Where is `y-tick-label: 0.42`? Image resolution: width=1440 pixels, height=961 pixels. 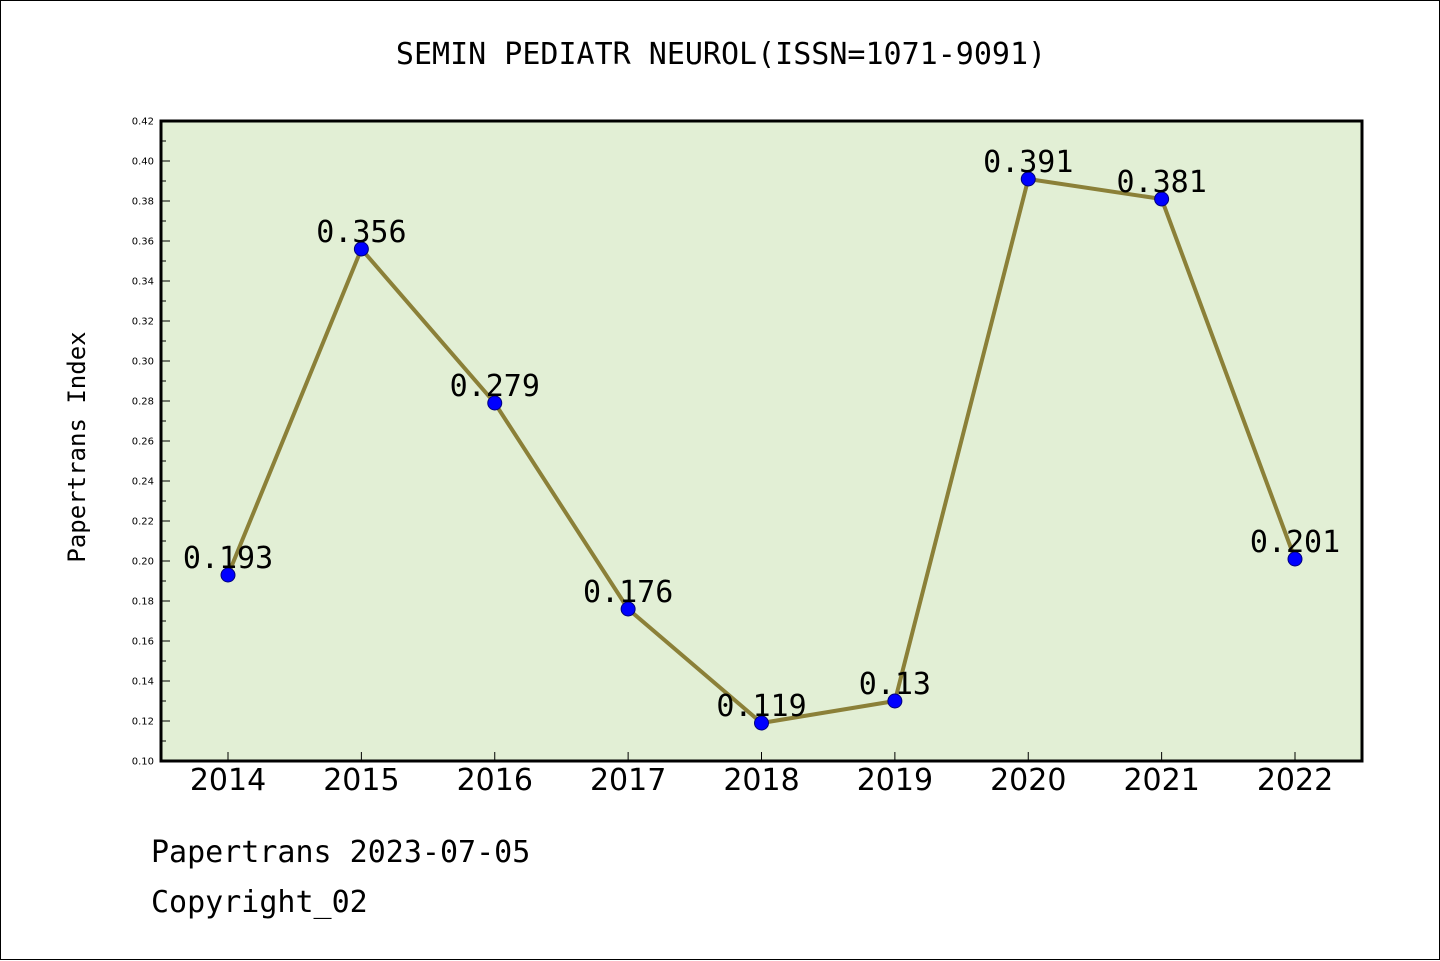 y-tick-label: 0.42 is located at coordinates (143, 122).